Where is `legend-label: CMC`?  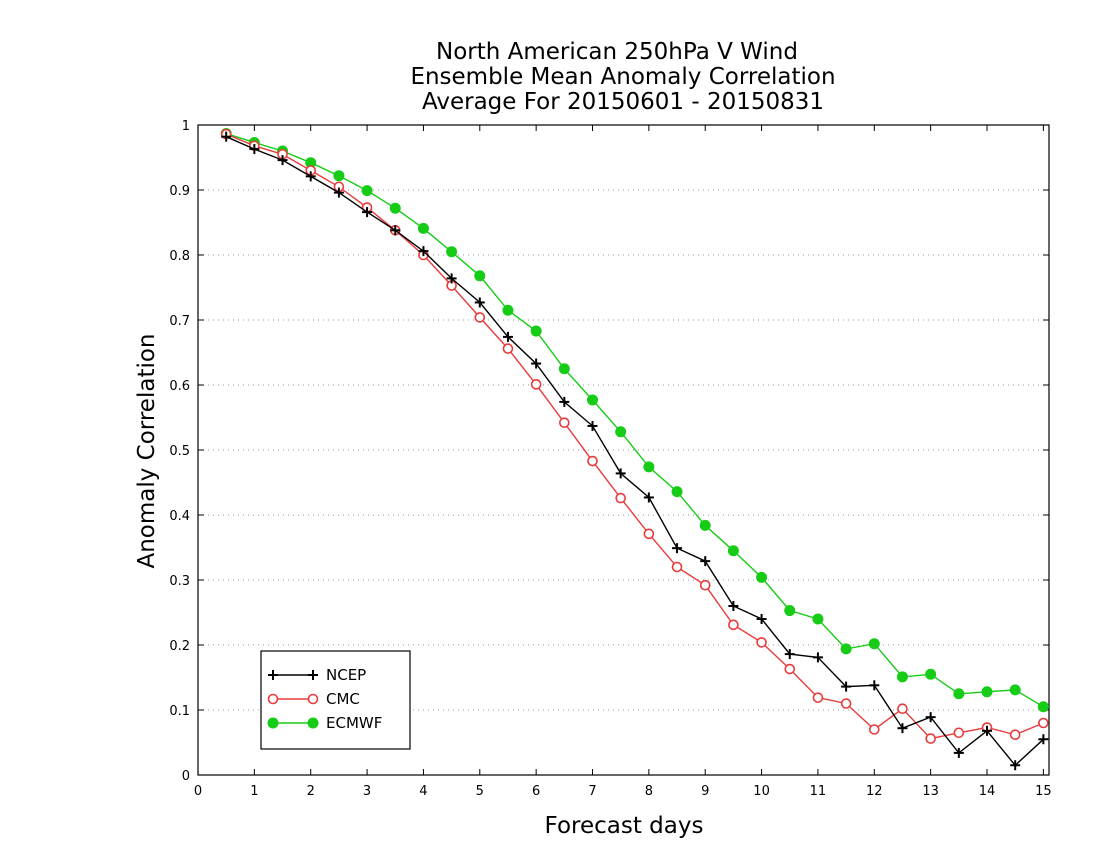
legend-label: CMC is located at coordinates (343, 699).